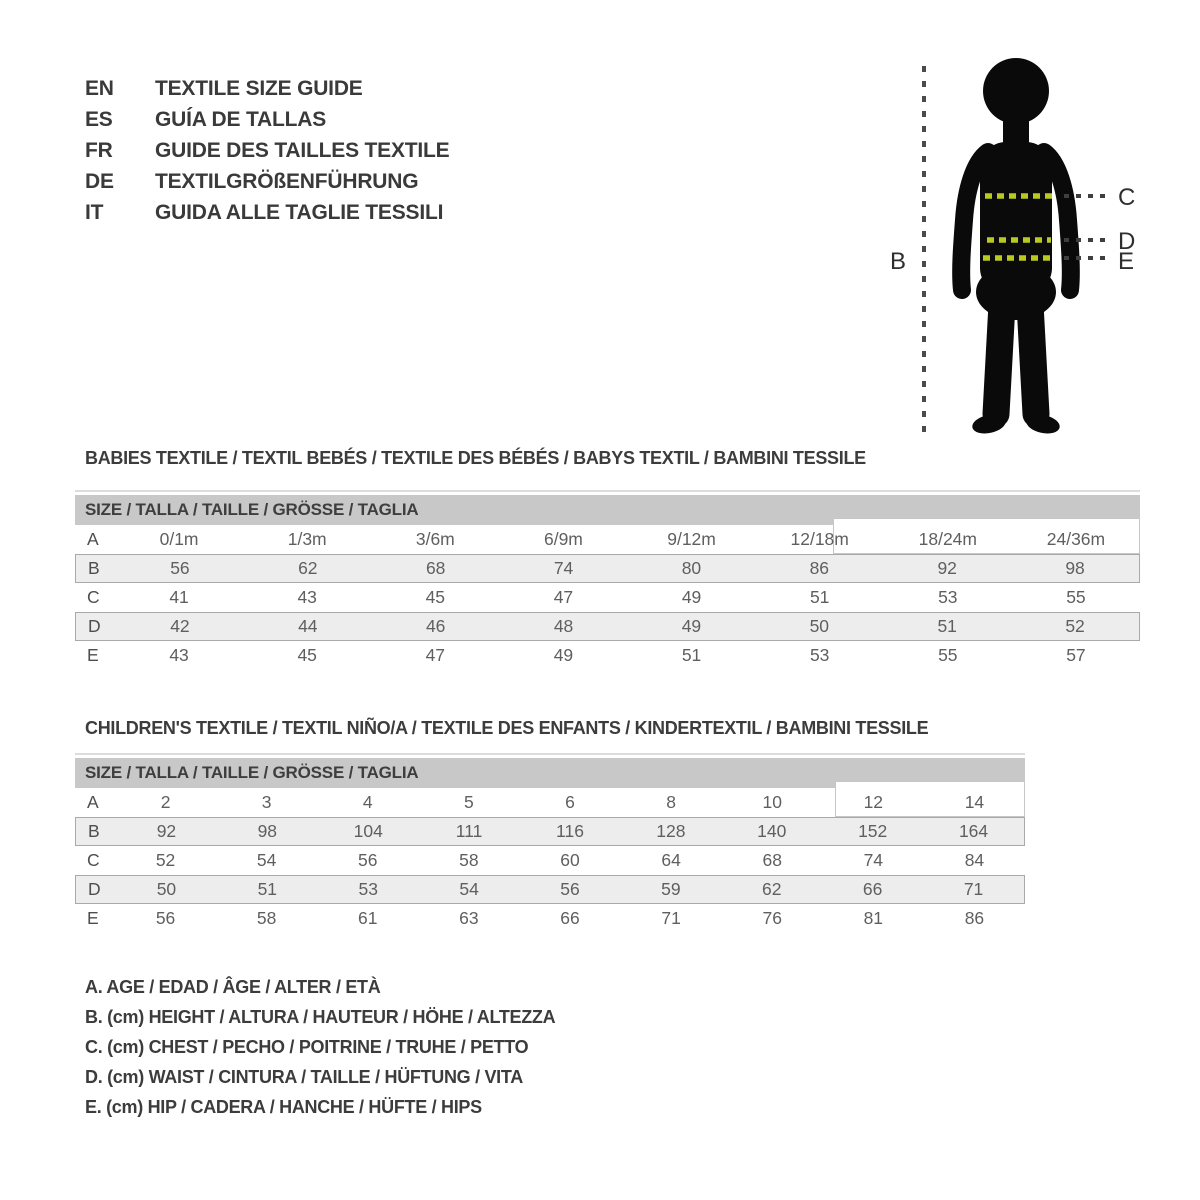 This screenshot has height=1200, width=1200. Describe the element at coordinates (819, 539) in the screenshot. I see `table-cell: 12/18m` at that location.